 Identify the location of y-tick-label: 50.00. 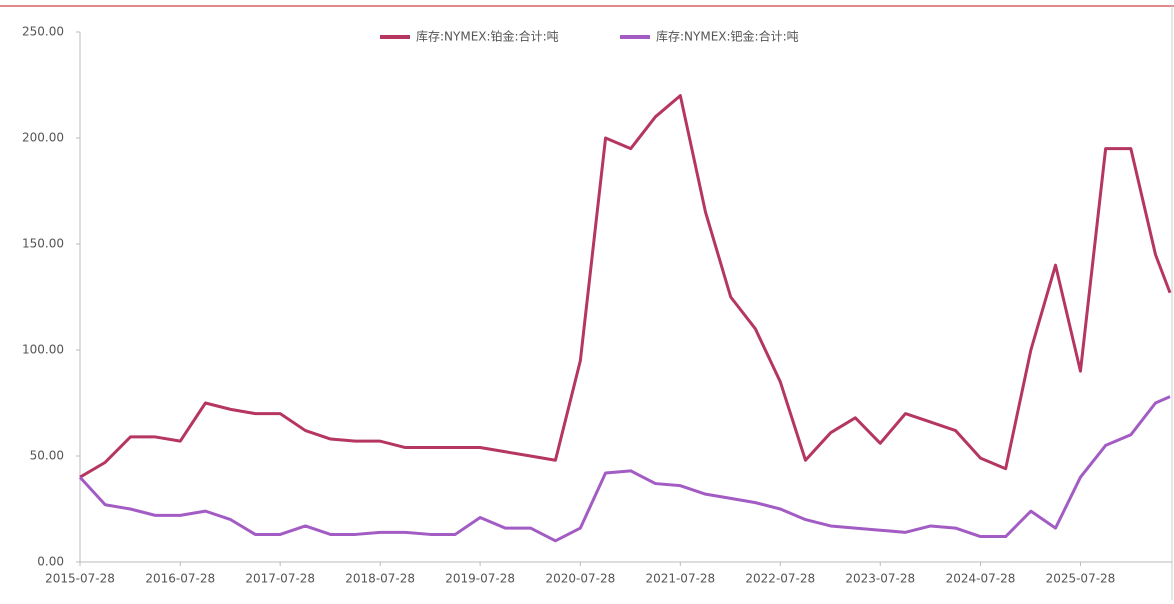
(47, 456).